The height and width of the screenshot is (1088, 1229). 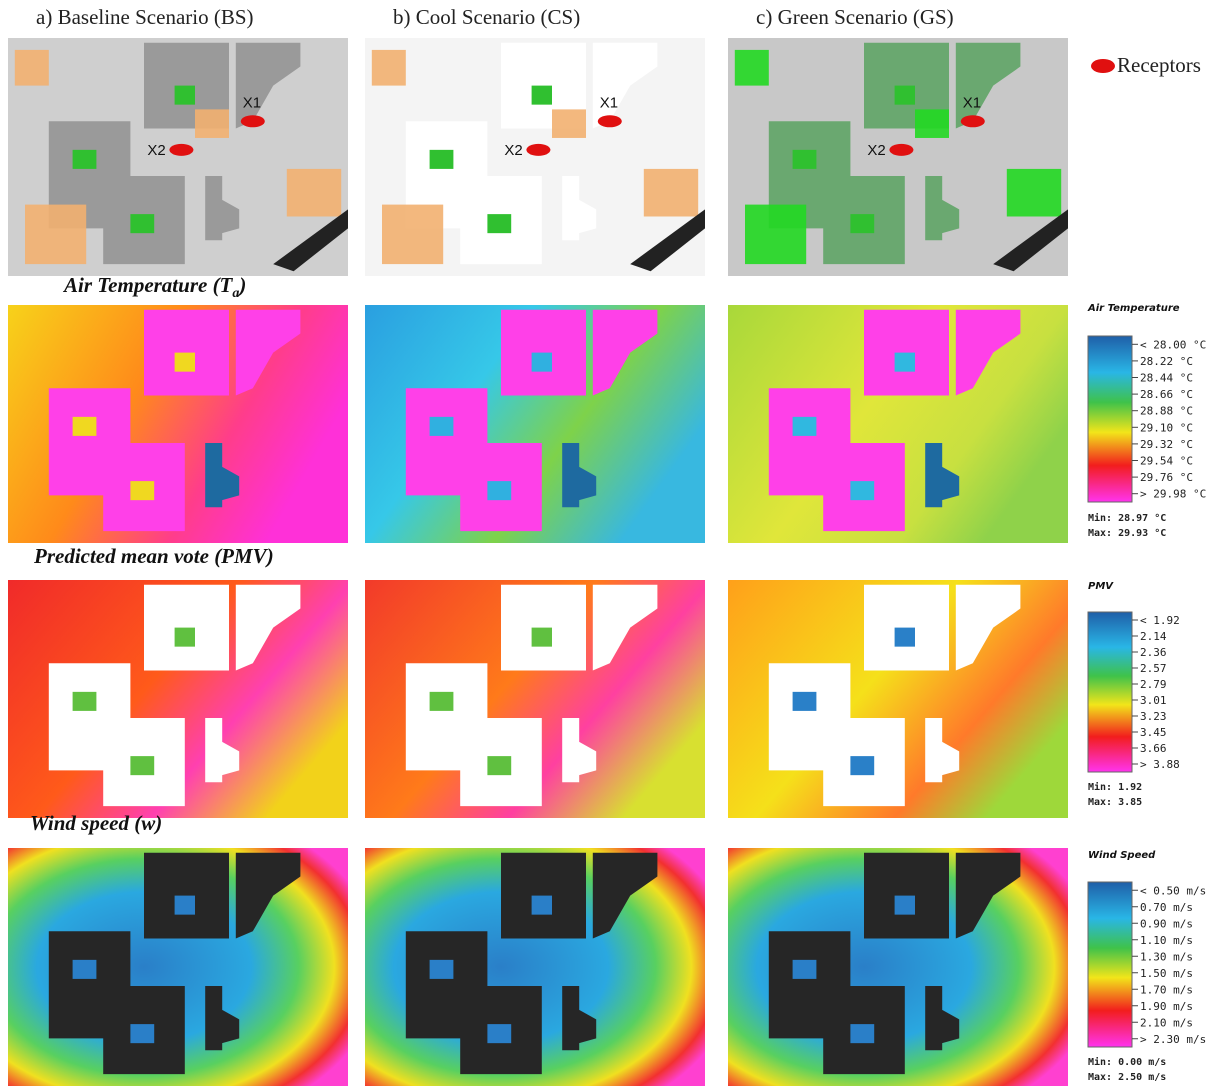 I want to click on scale-label: 1.10 m/s, so click(x=1166, y=940).